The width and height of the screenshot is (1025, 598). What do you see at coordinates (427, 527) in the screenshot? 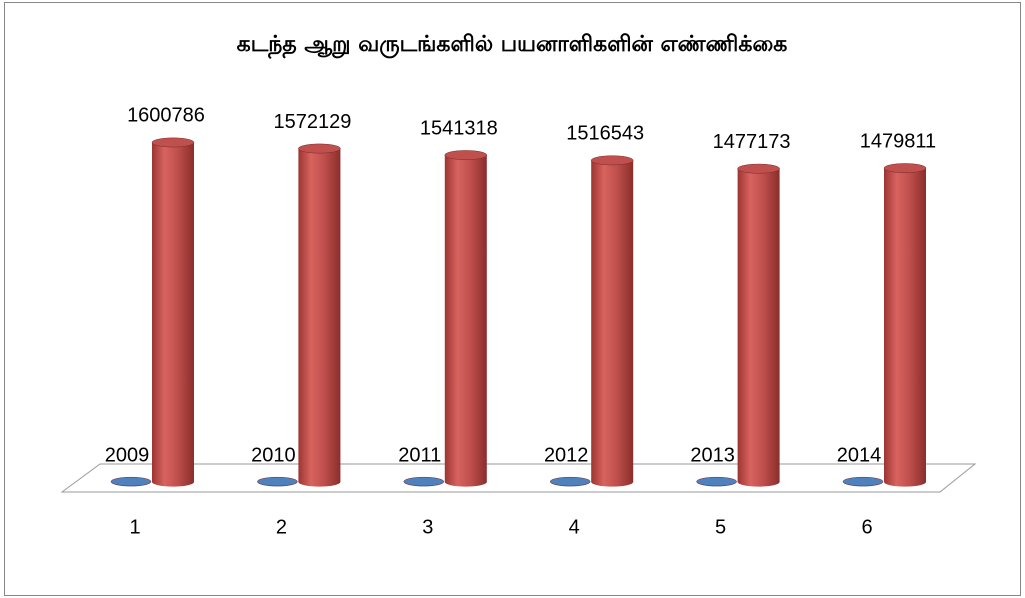
I see `x-tick-label: 3` at bounding box center [427, 527].